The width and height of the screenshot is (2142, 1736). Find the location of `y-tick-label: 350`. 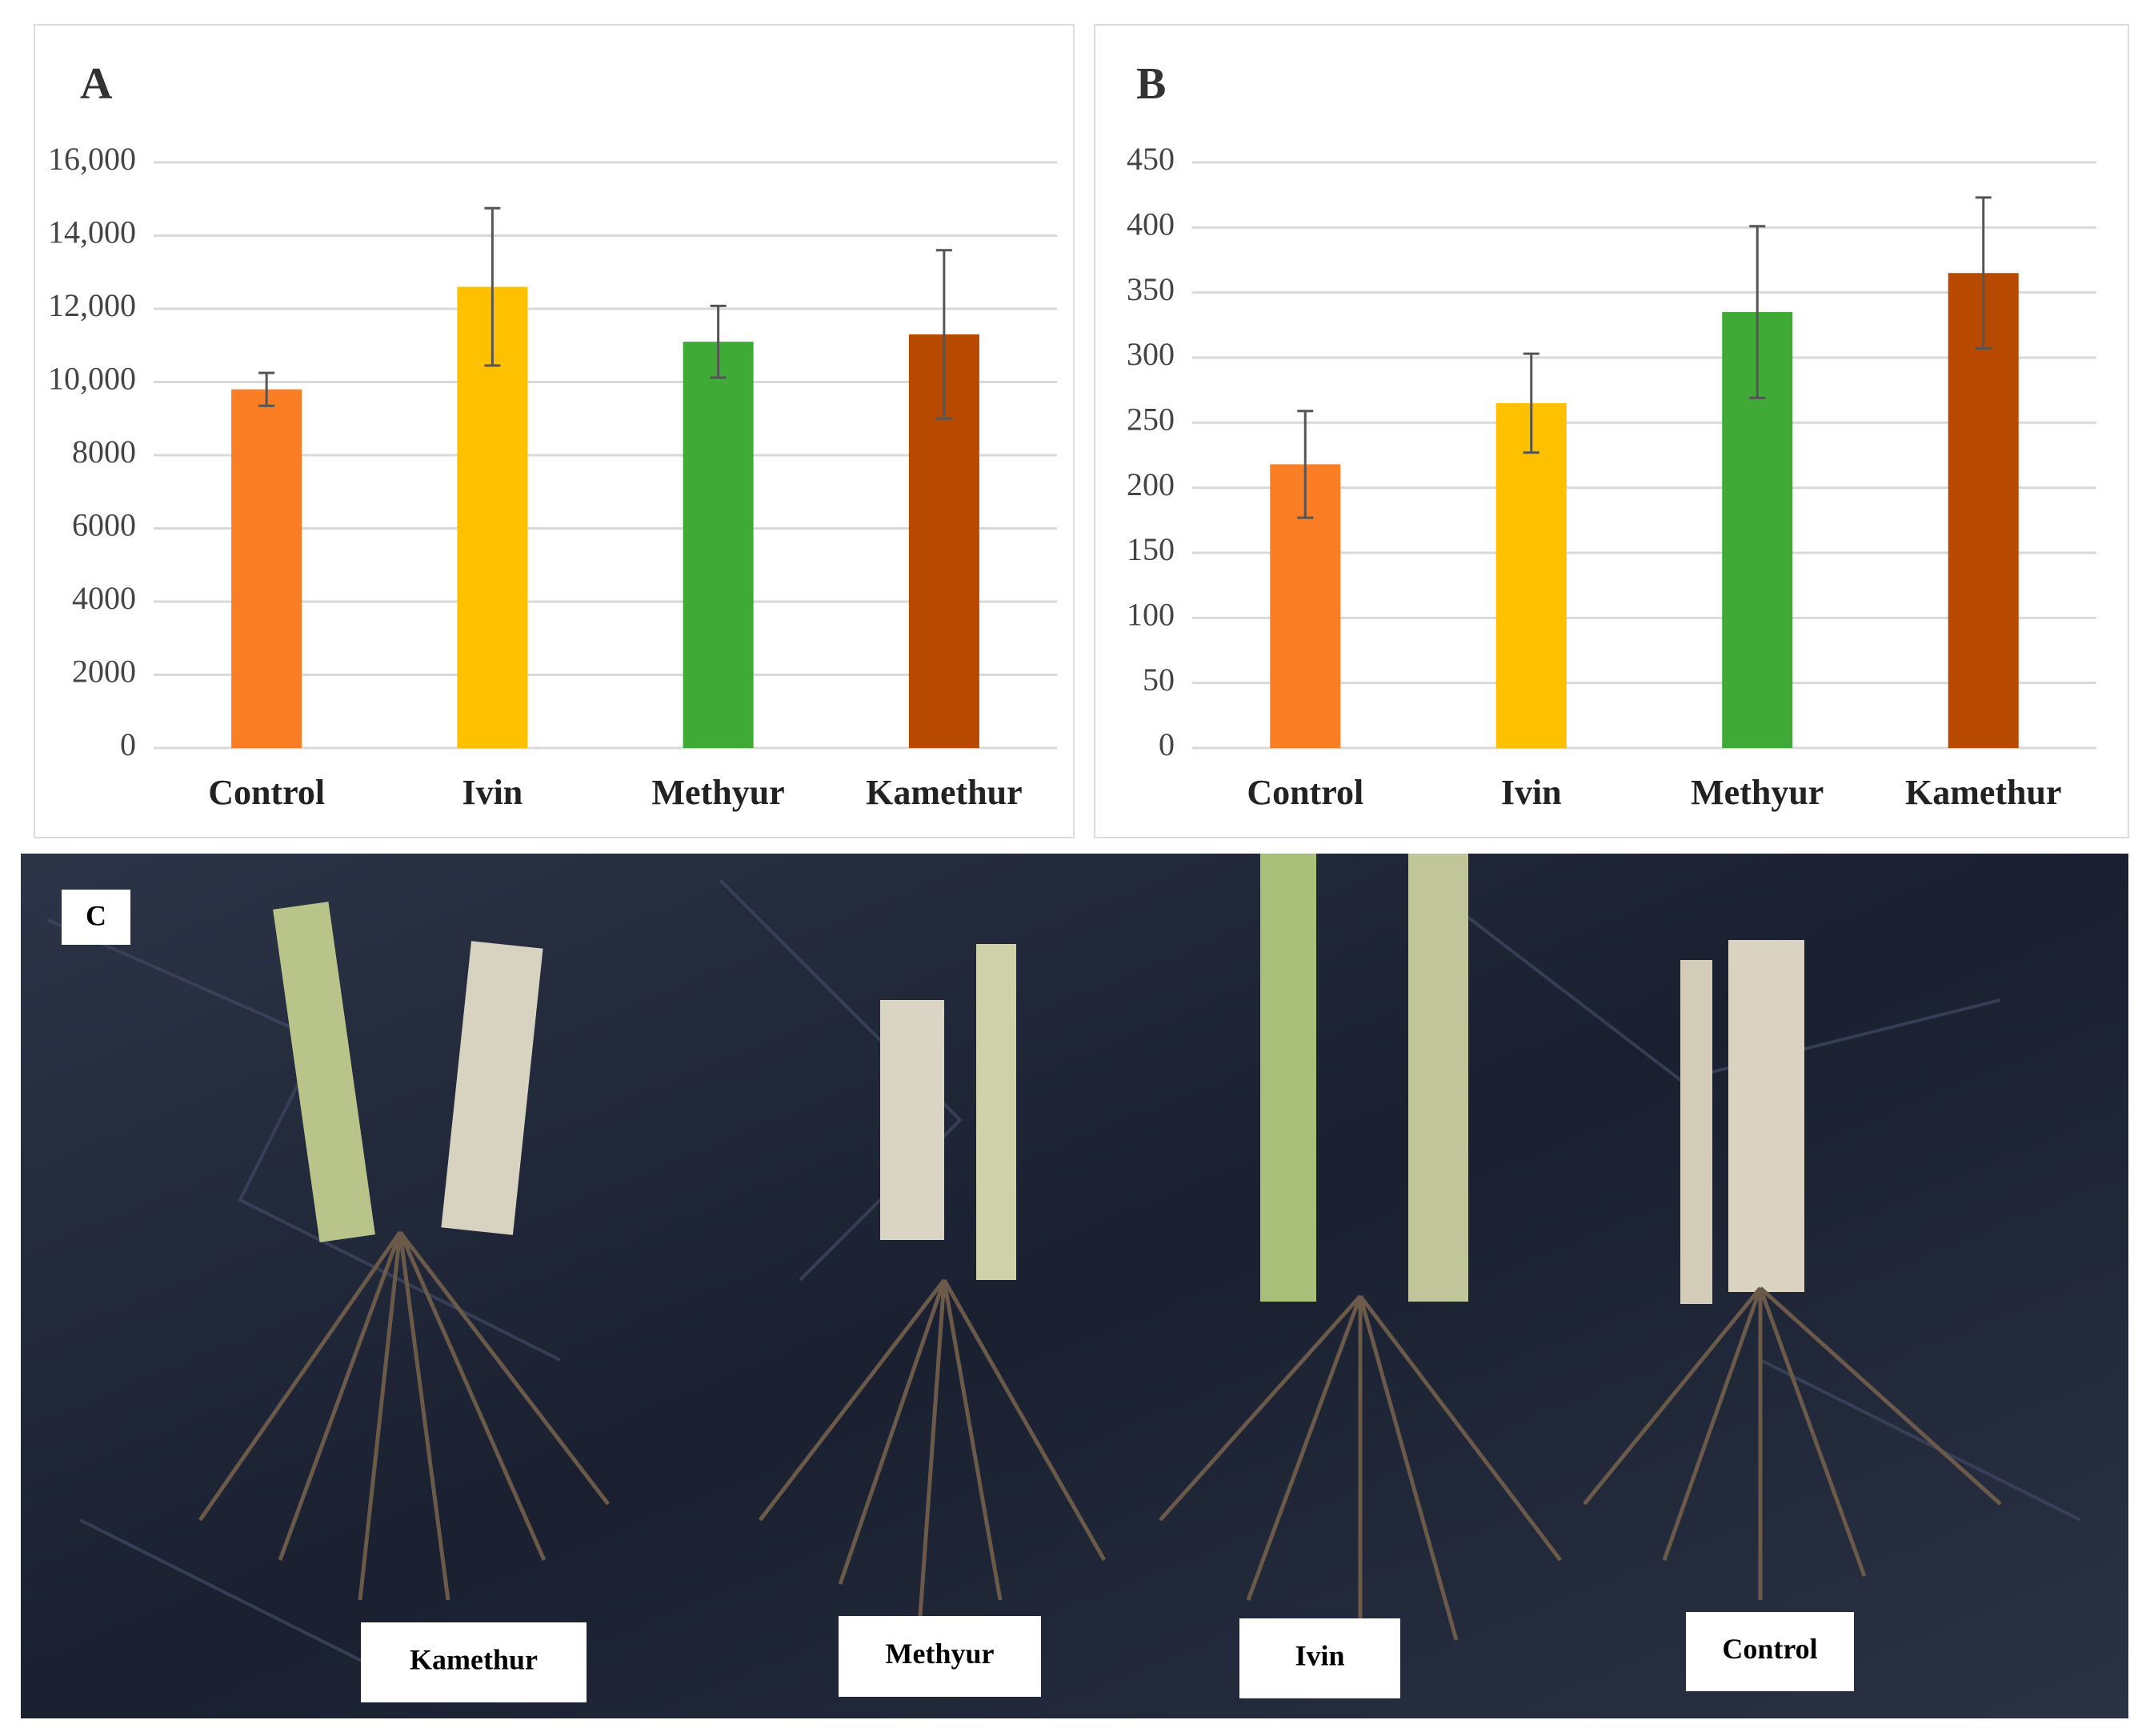

y-tick-label: 350 is located at coordinates (1151, 289).